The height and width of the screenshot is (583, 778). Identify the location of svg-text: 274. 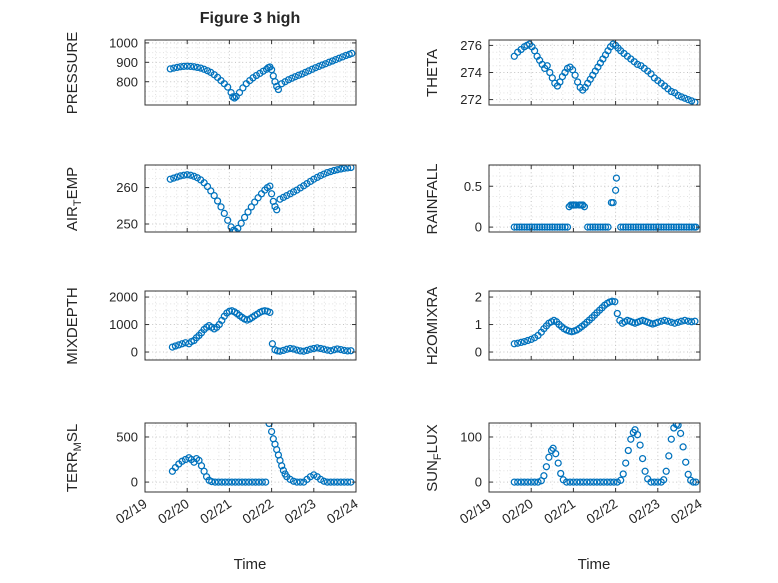
(471, 72).